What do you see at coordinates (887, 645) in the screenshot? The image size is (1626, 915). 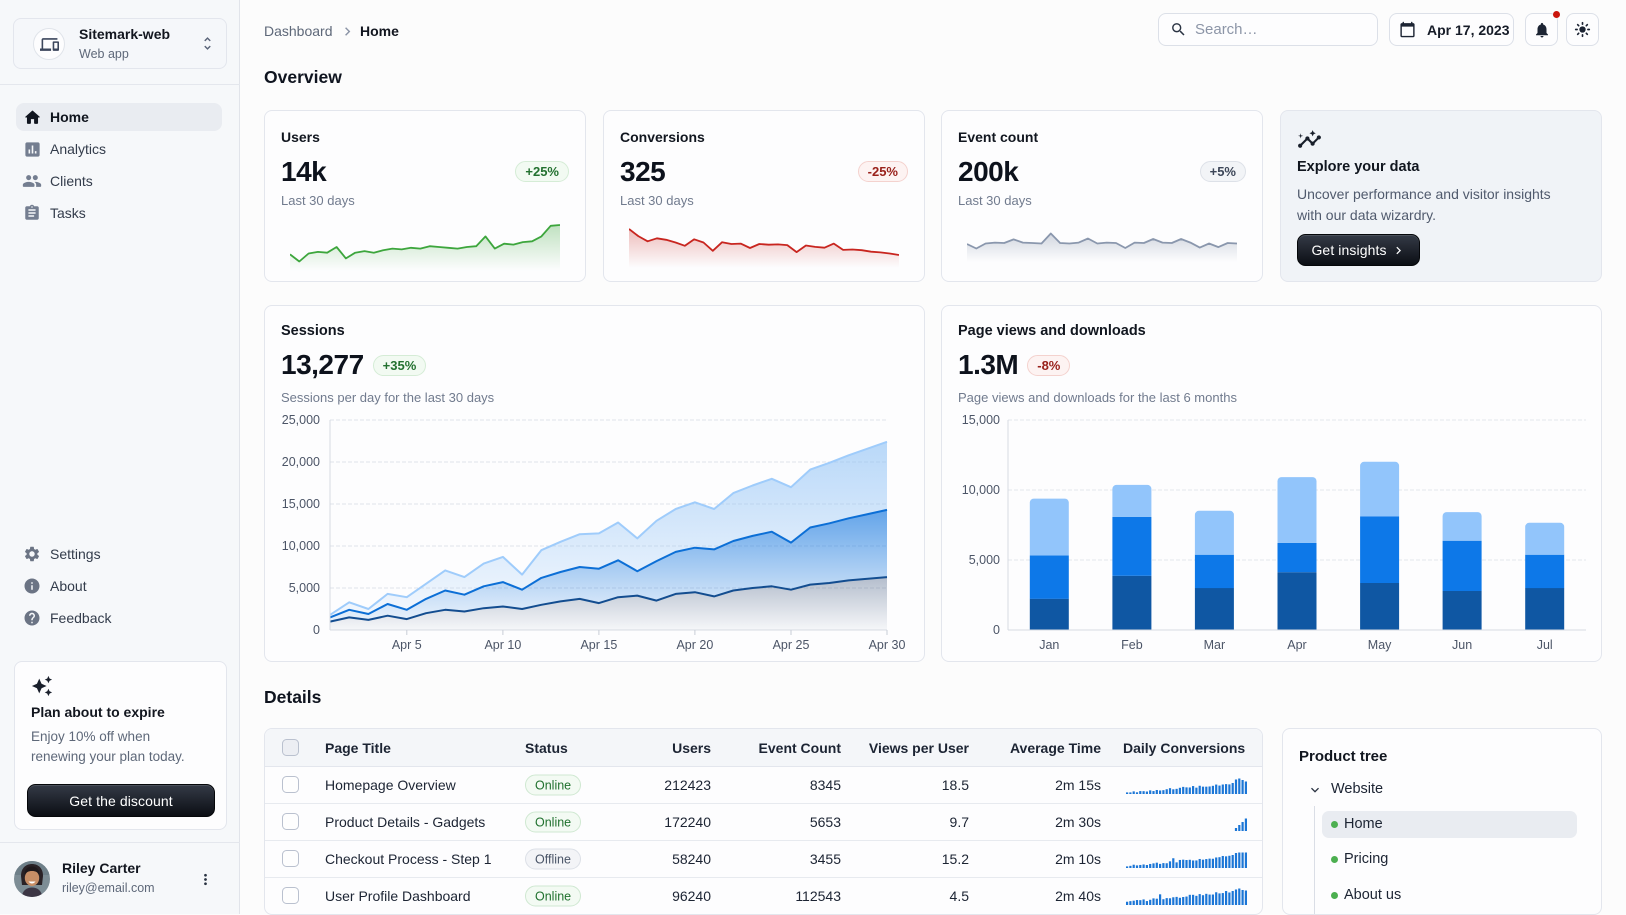 I see `svg-text: Apr 30` at bounding box center [887, 645].